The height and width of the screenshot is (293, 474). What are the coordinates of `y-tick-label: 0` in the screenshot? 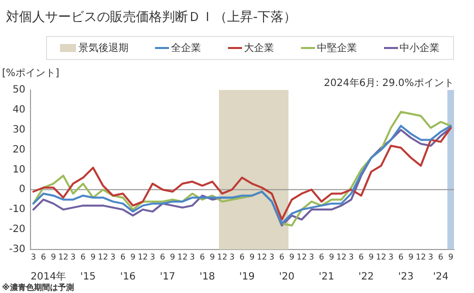 It's located at (22, 190).